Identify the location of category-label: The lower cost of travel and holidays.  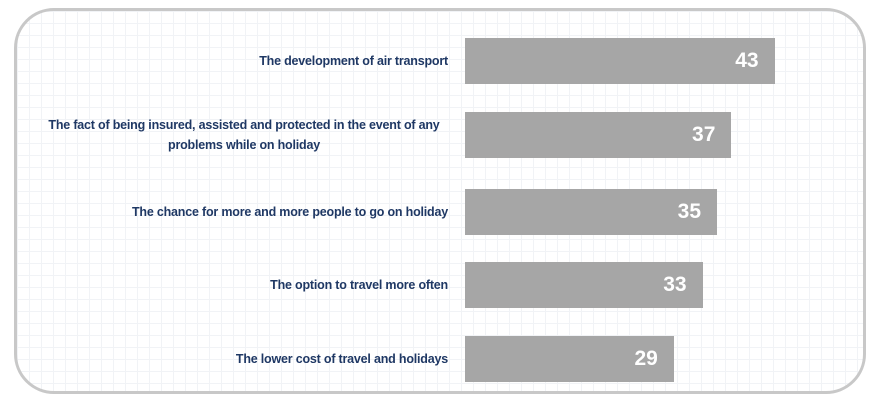
(341, 359).